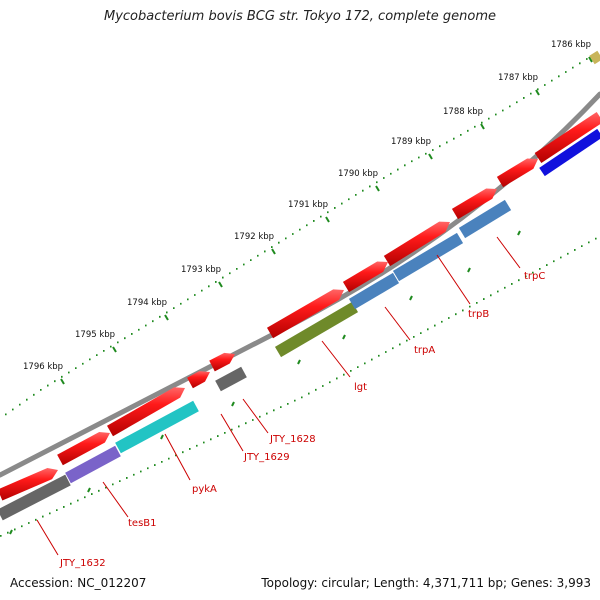 This screenshot has height=600, width=600. Describe the element at coordinates (478, 314) in the screenshot. I see `gene-label-trpb: trpB` at that location.